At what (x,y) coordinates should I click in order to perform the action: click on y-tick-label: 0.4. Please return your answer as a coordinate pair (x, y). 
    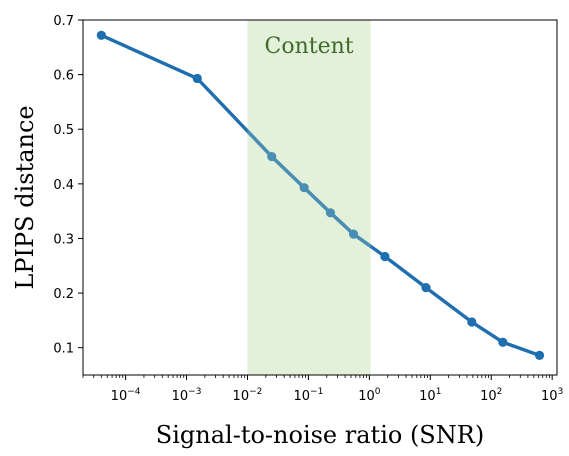
    Looking at the image, I should click on (63, 185).